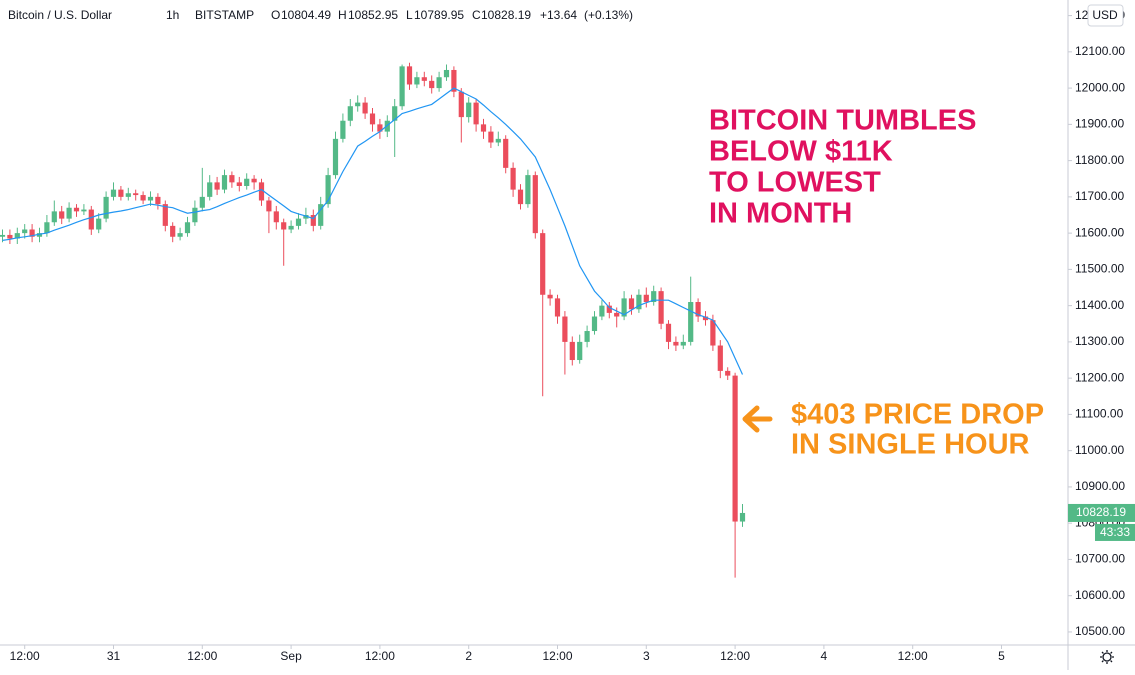  What do you see at coordinates (757, 419) in the screenshot?
I see `callout-arrow` at bounding box center [757, 419].